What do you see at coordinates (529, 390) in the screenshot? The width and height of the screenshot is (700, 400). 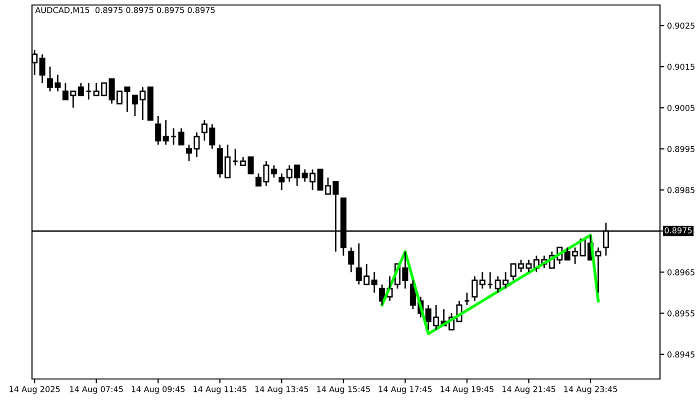 I see `x-tick-label: 14 Aug 21:45` at bounding box center [529, 390].